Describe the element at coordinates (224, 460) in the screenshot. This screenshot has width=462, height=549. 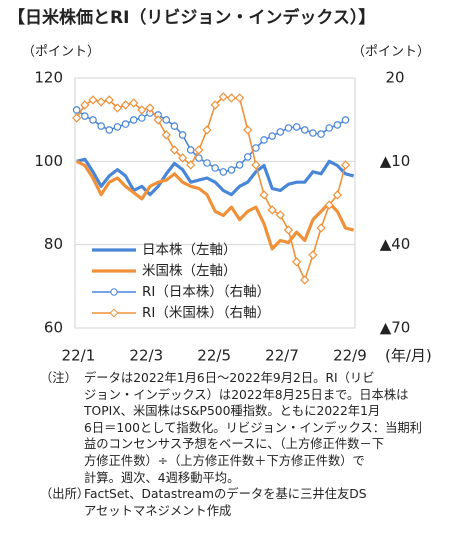
I see `note-line: 方修正件数）÷（上方修正件数＋下方修正件数）で` at that location.